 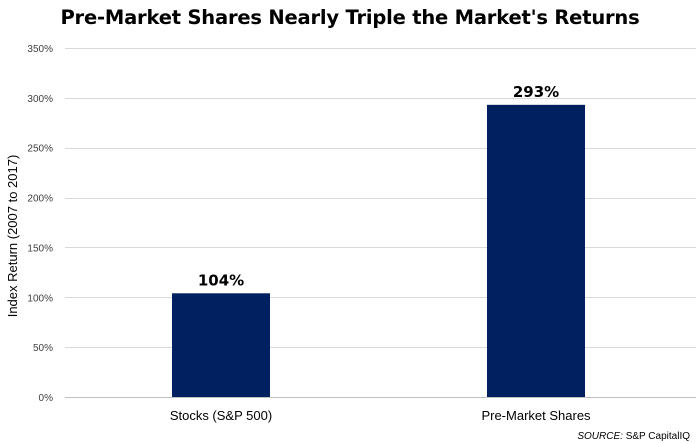 I want to click on data-label: 104%, so click(x=221, y=280).